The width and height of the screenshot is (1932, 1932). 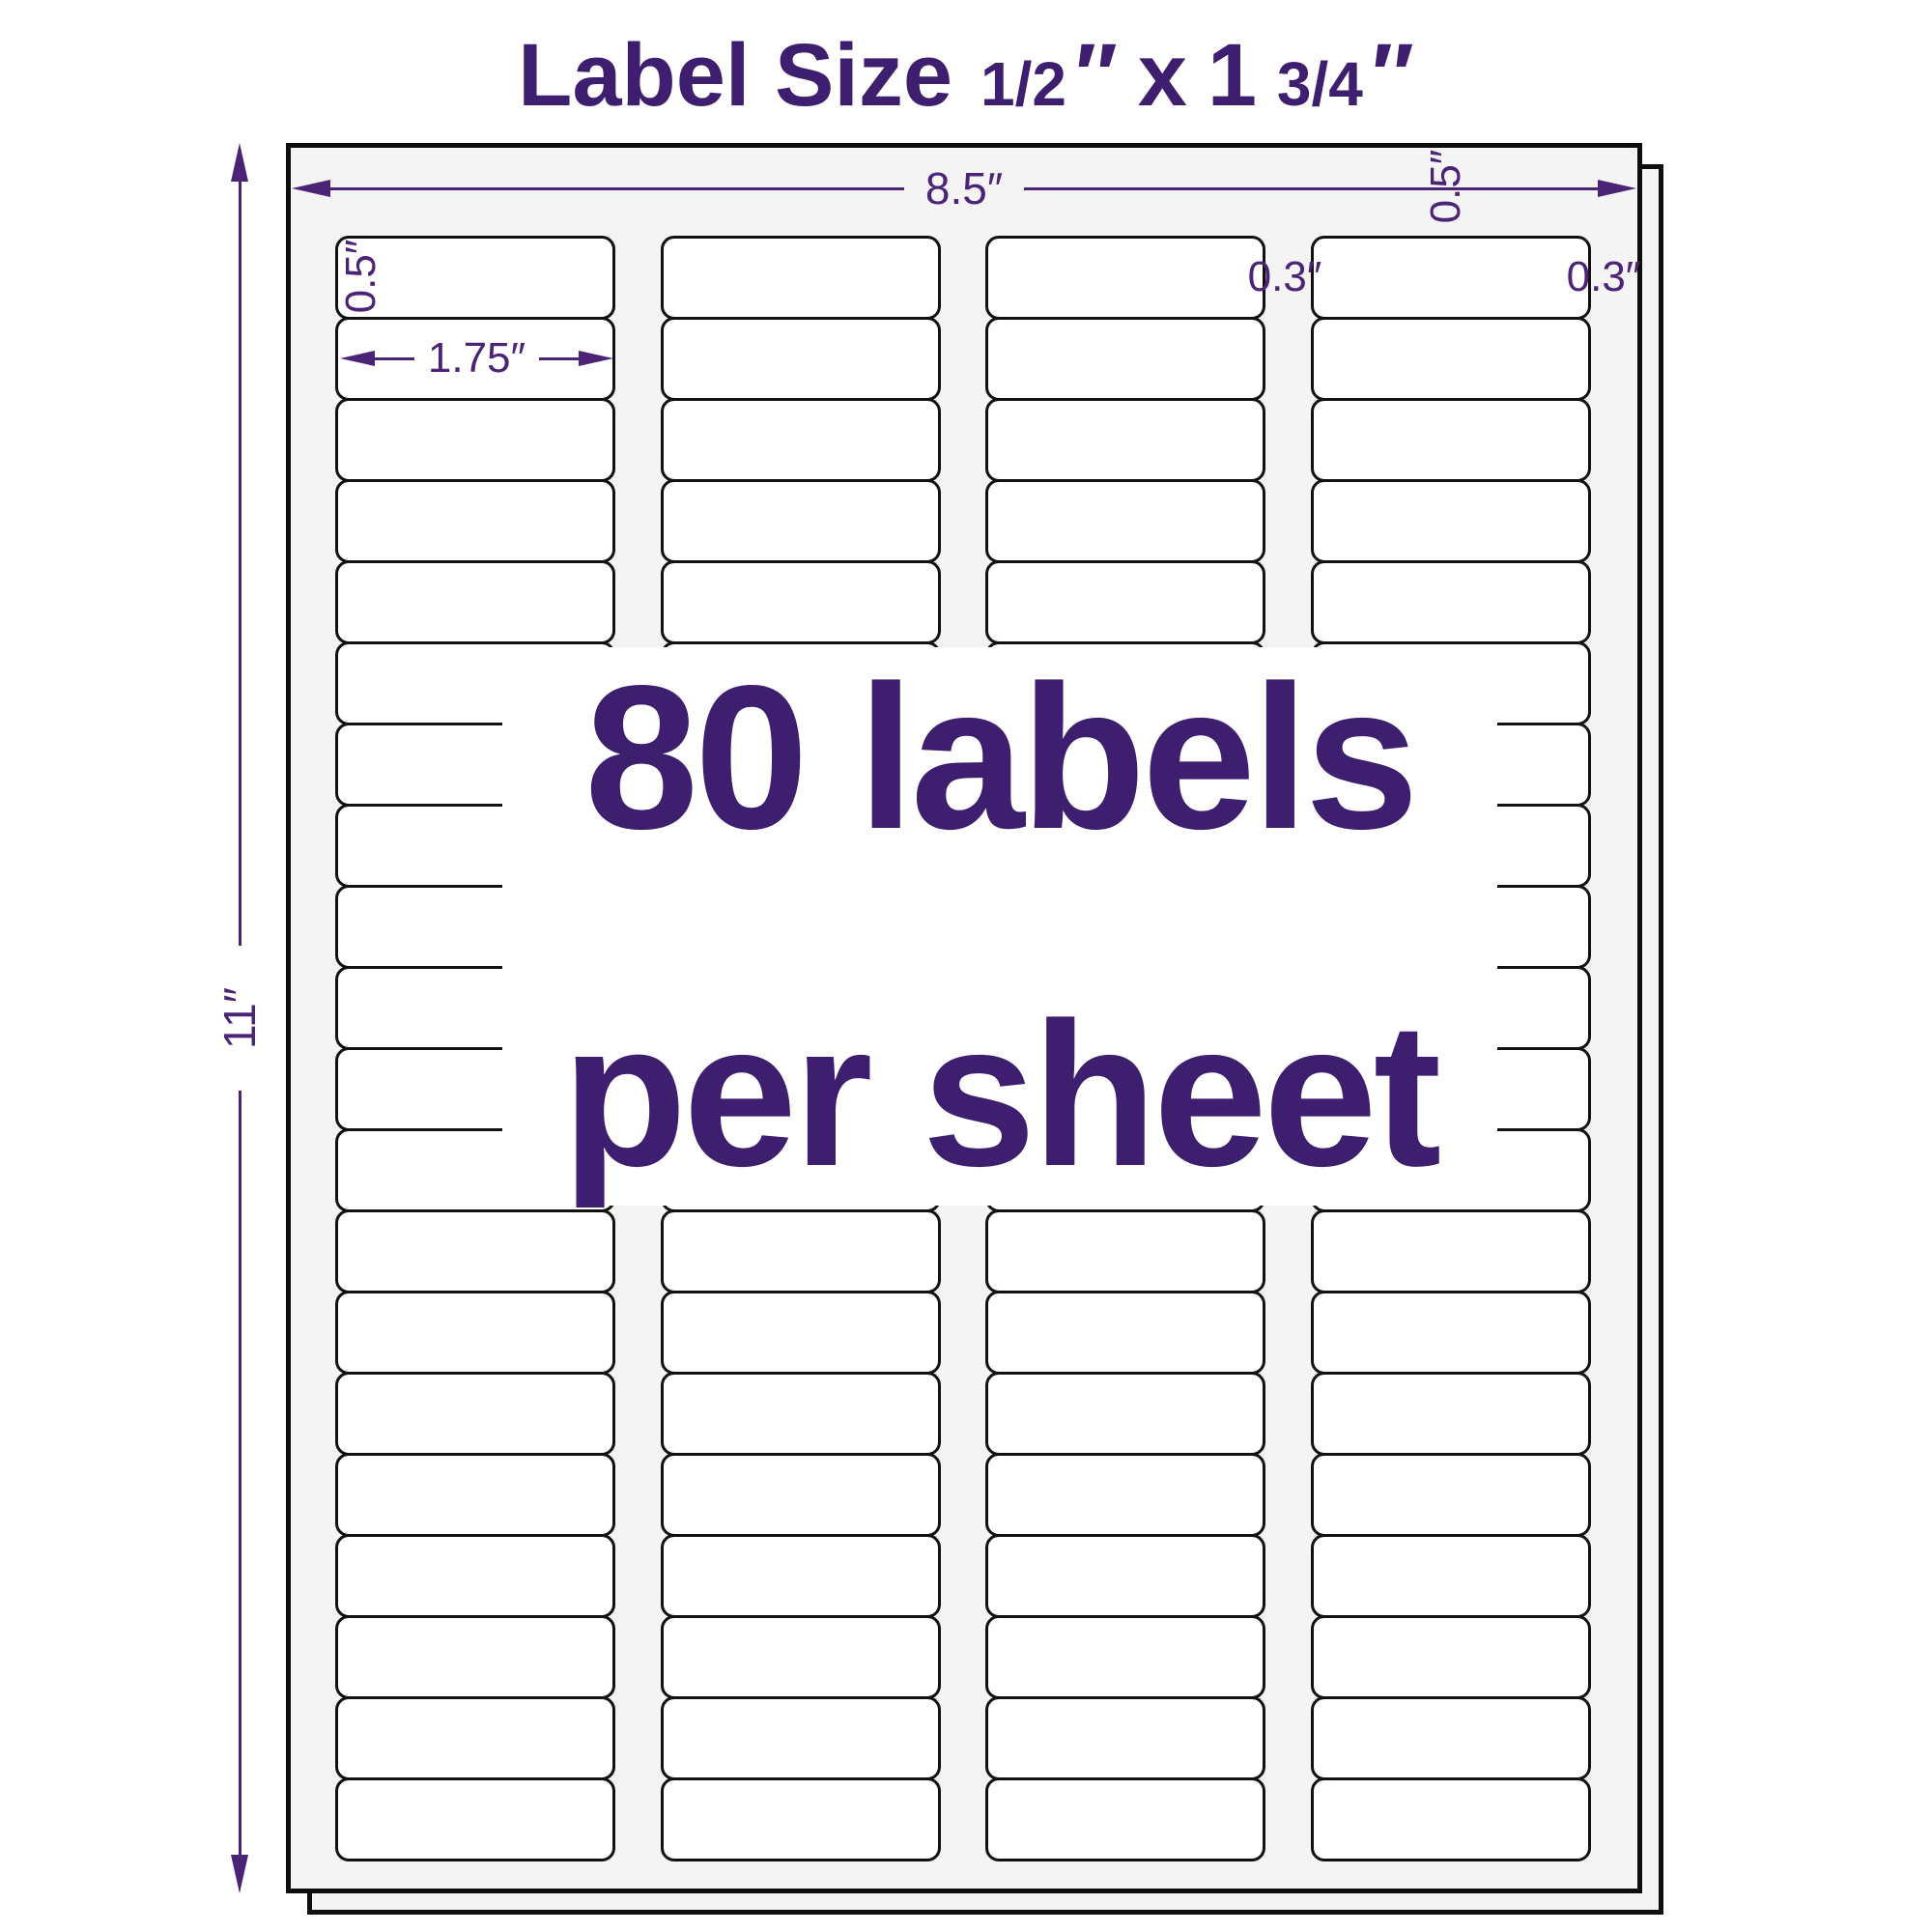 I want to click on label-width-value: 1.75″, so click(x=476, y=358).